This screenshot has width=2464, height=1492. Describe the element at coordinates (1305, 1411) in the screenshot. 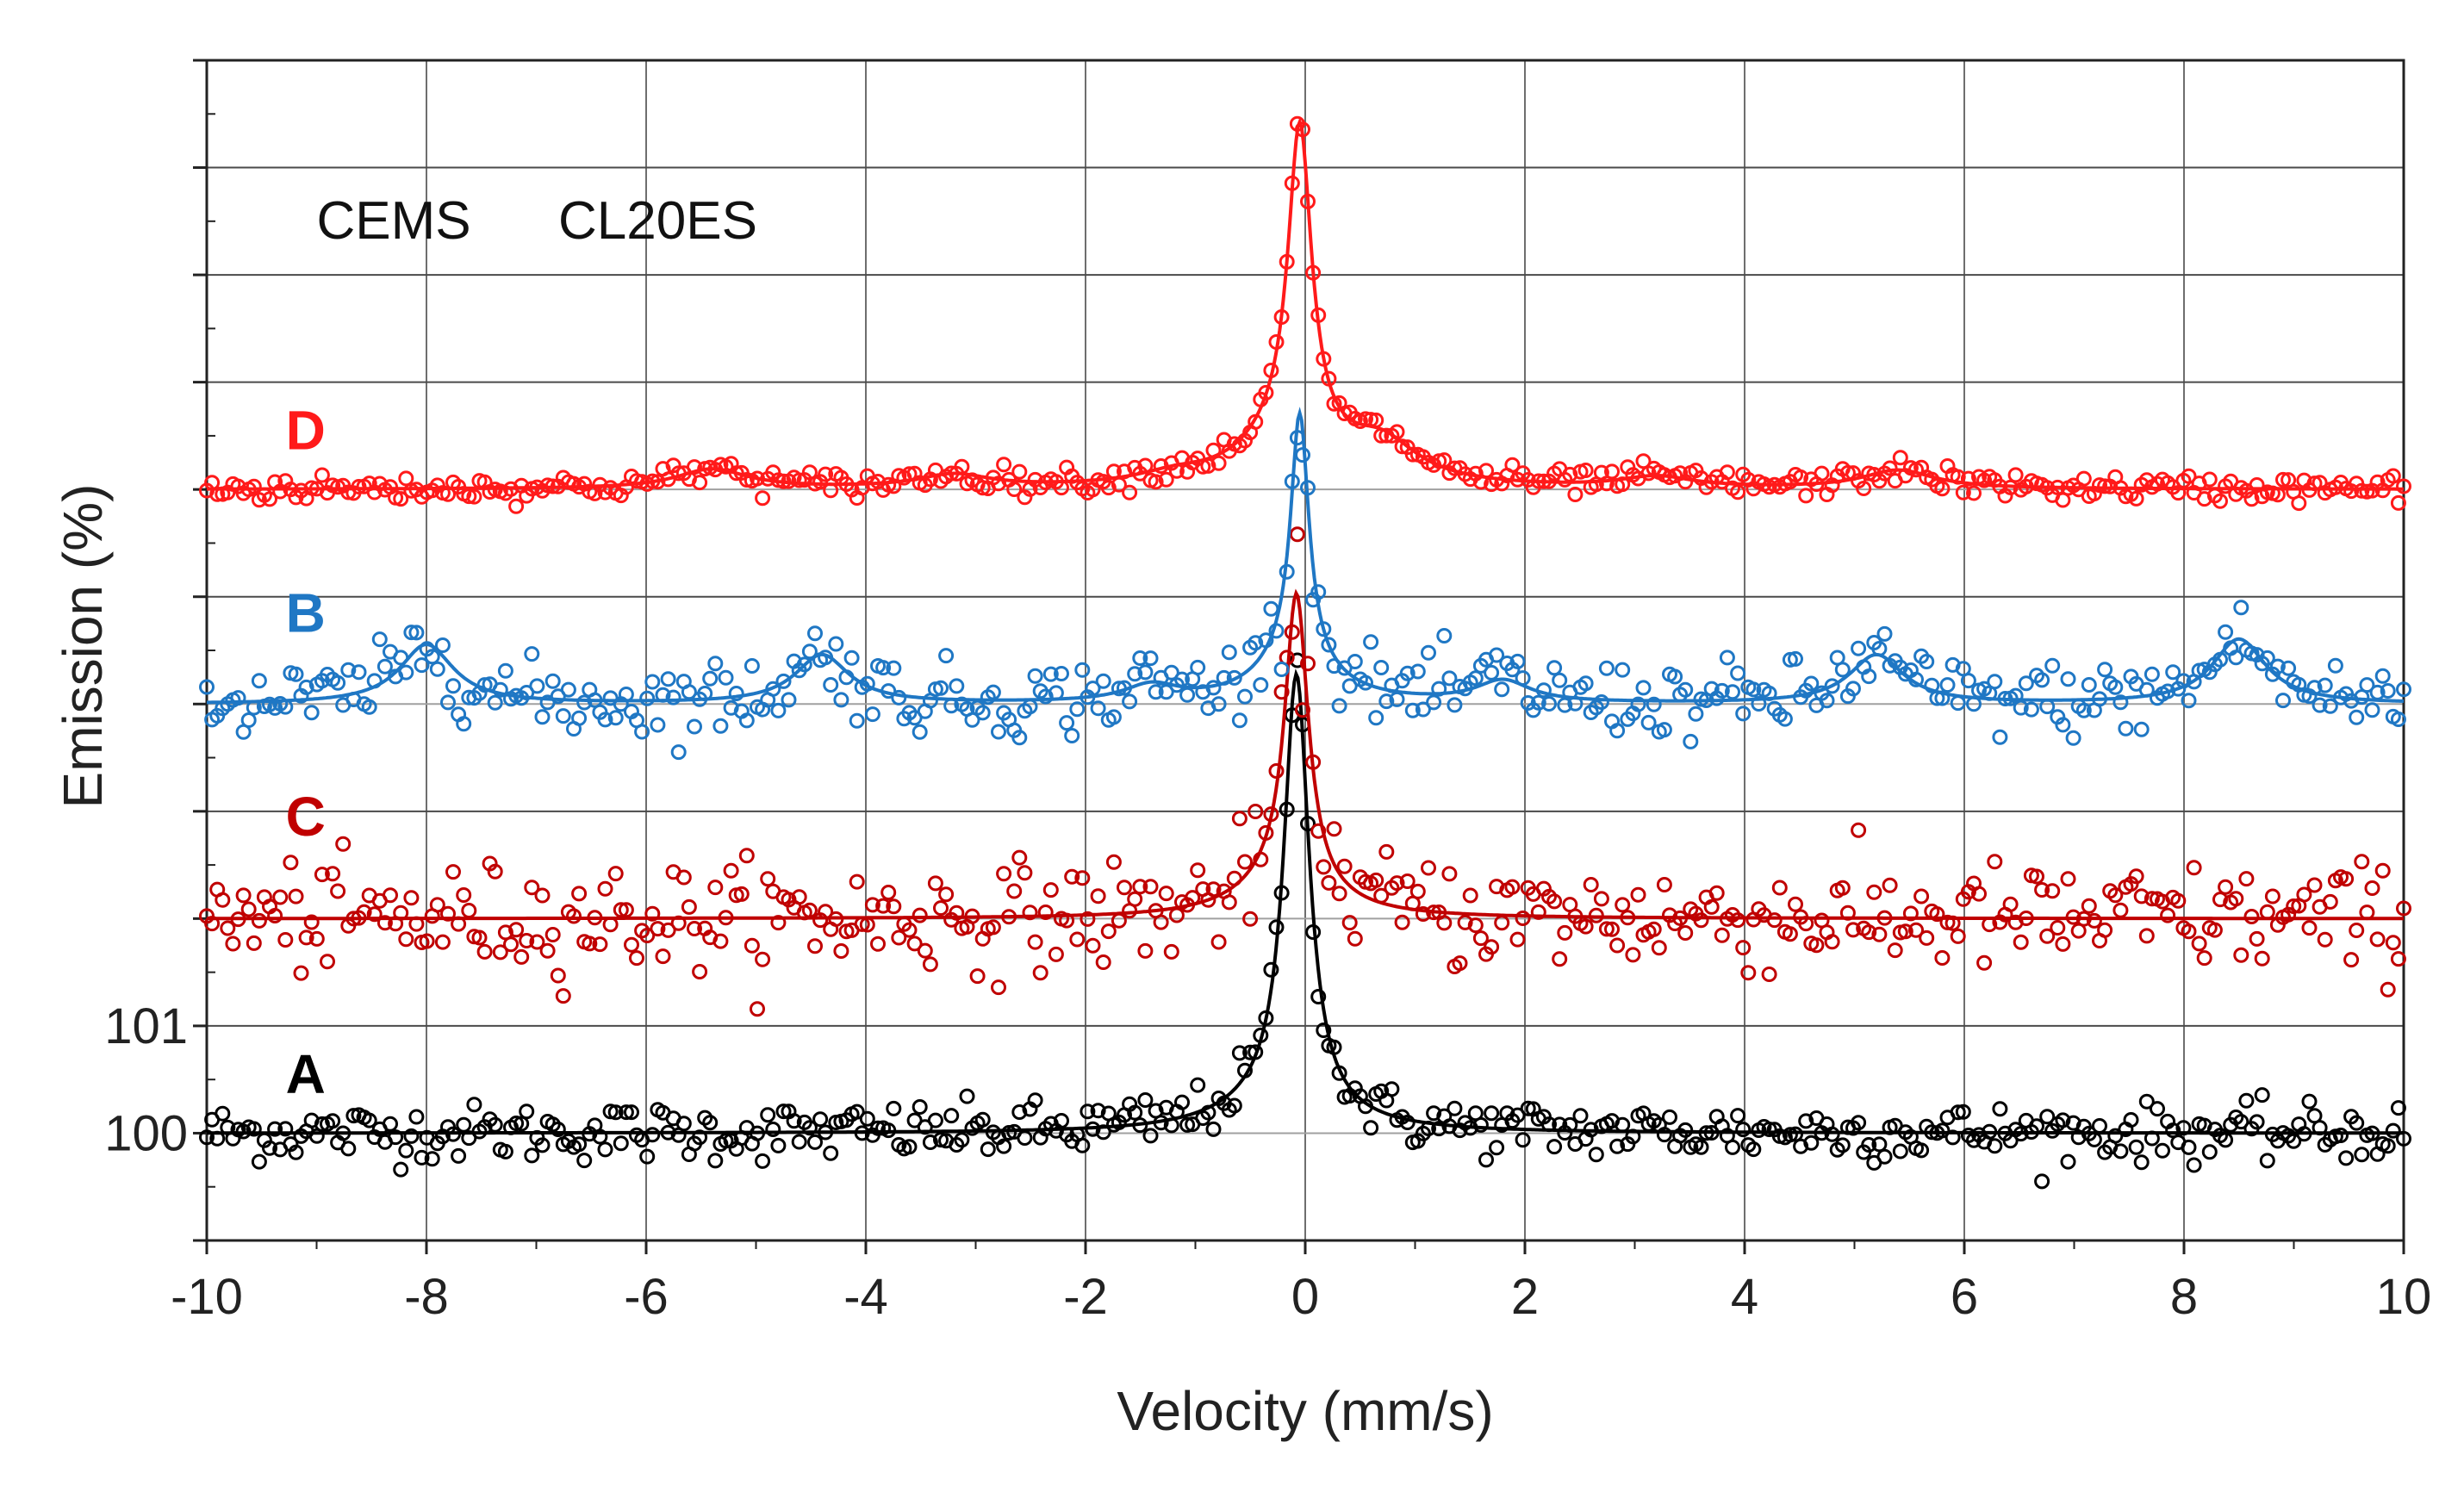

I see `x-axis-title: Velocity (mm/s)` at that location.